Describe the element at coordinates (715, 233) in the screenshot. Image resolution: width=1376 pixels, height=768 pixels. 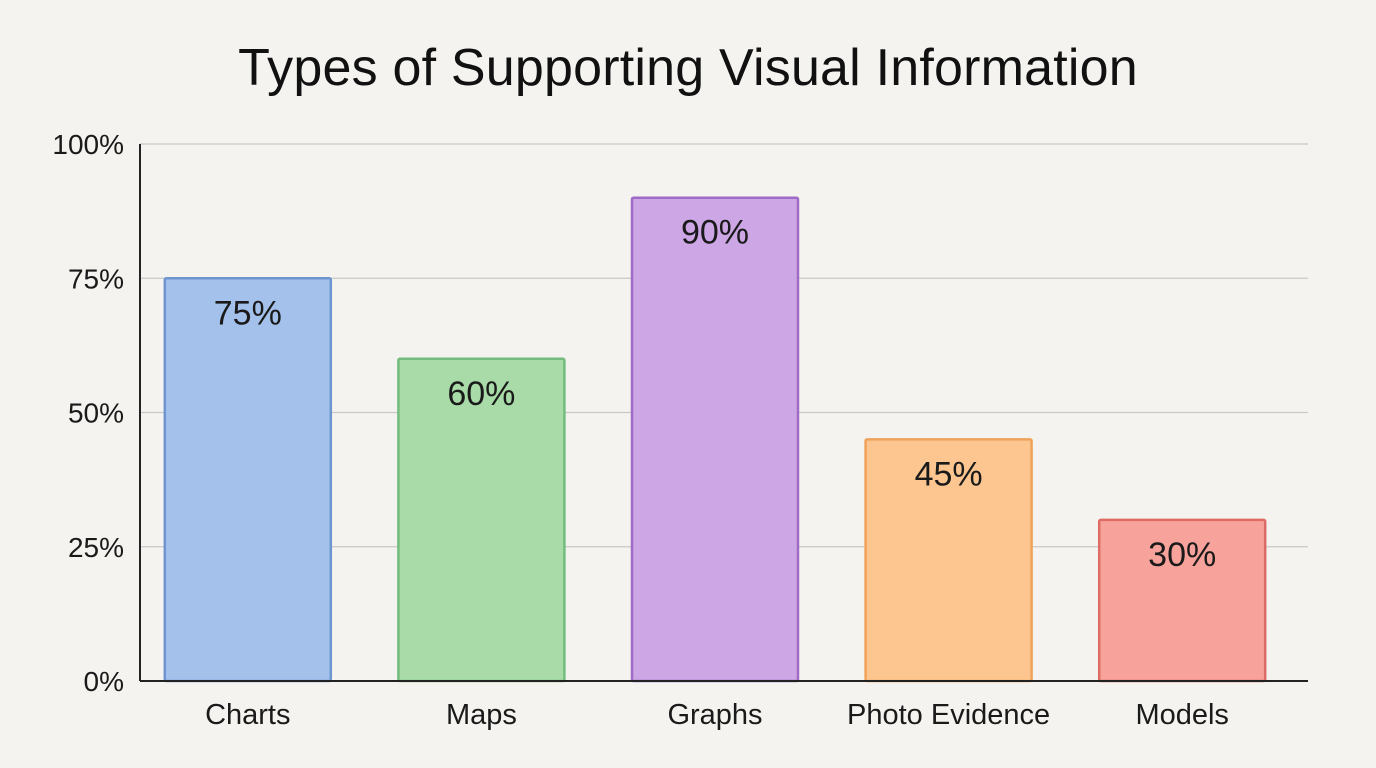
I see `data-label: 90%` at that location.